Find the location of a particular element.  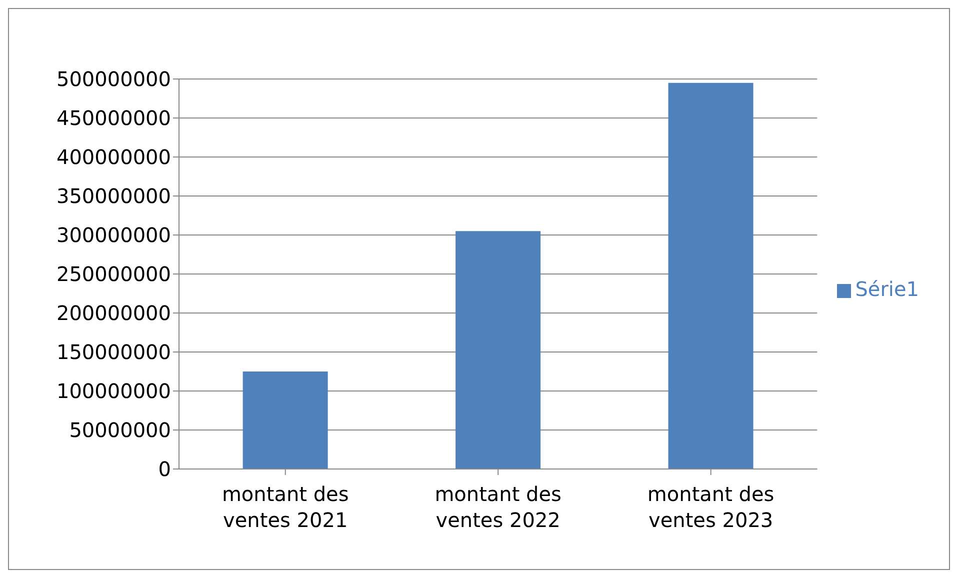

x-tick-label: montant des ventes 2021 is located at coordinates (285, 507).